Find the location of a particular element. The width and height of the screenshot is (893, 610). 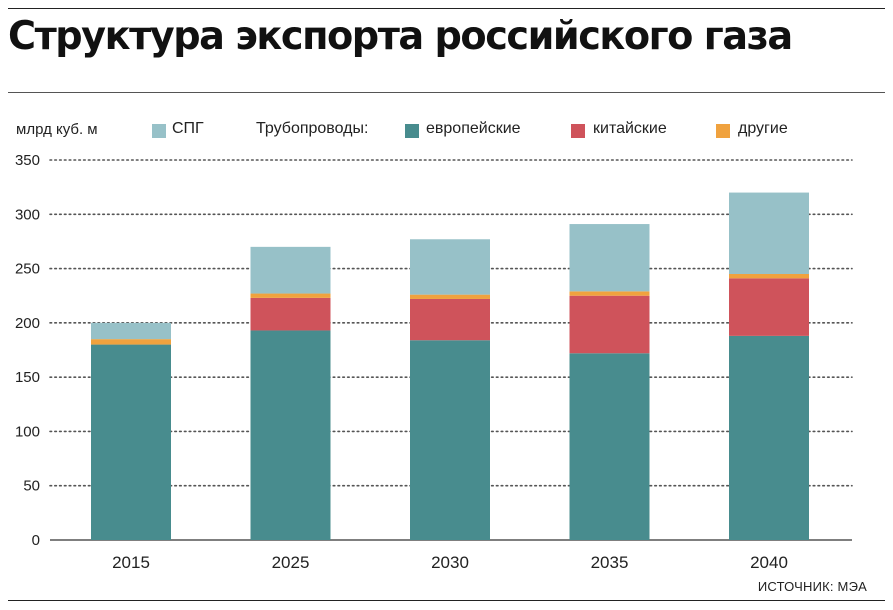

bar-european-2040 is located at coordinates (769, 437).